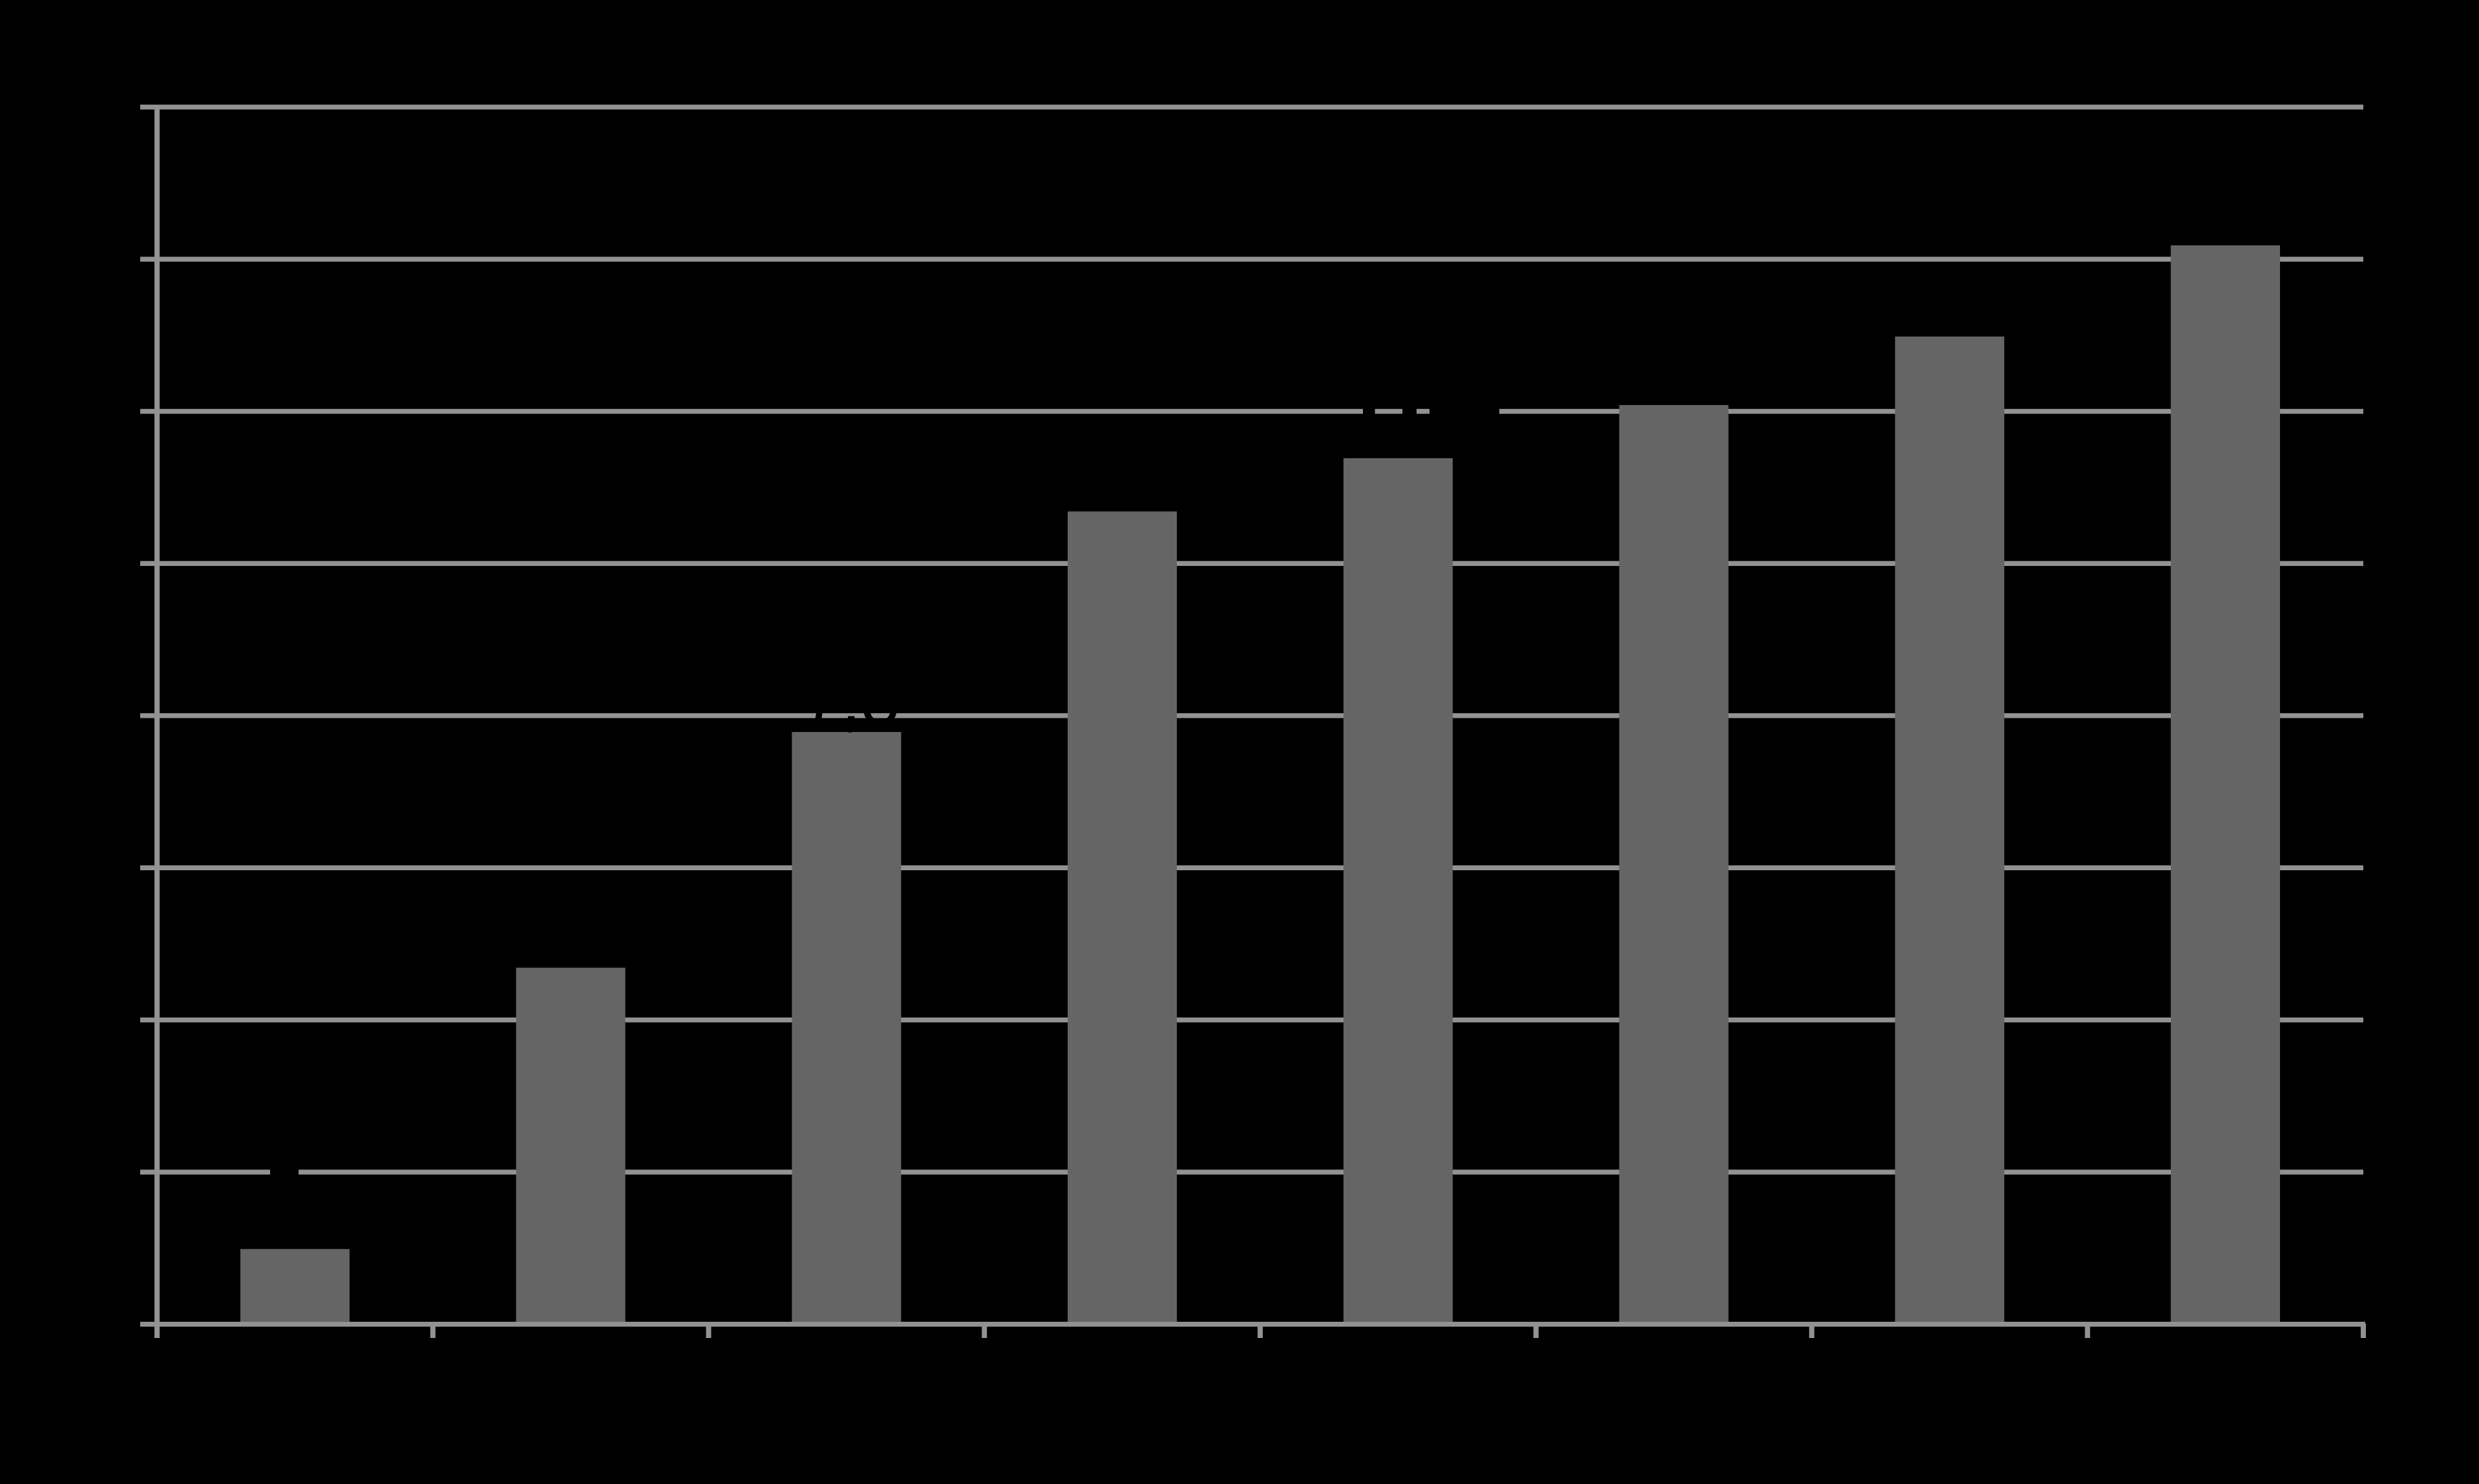 The height and width of the screenshot is (1484, 2479). What do you see at coordinates (1112, 1382) in the screenshot?
I see `svg-text: AGOS` at bounding box center [1112, 1382].